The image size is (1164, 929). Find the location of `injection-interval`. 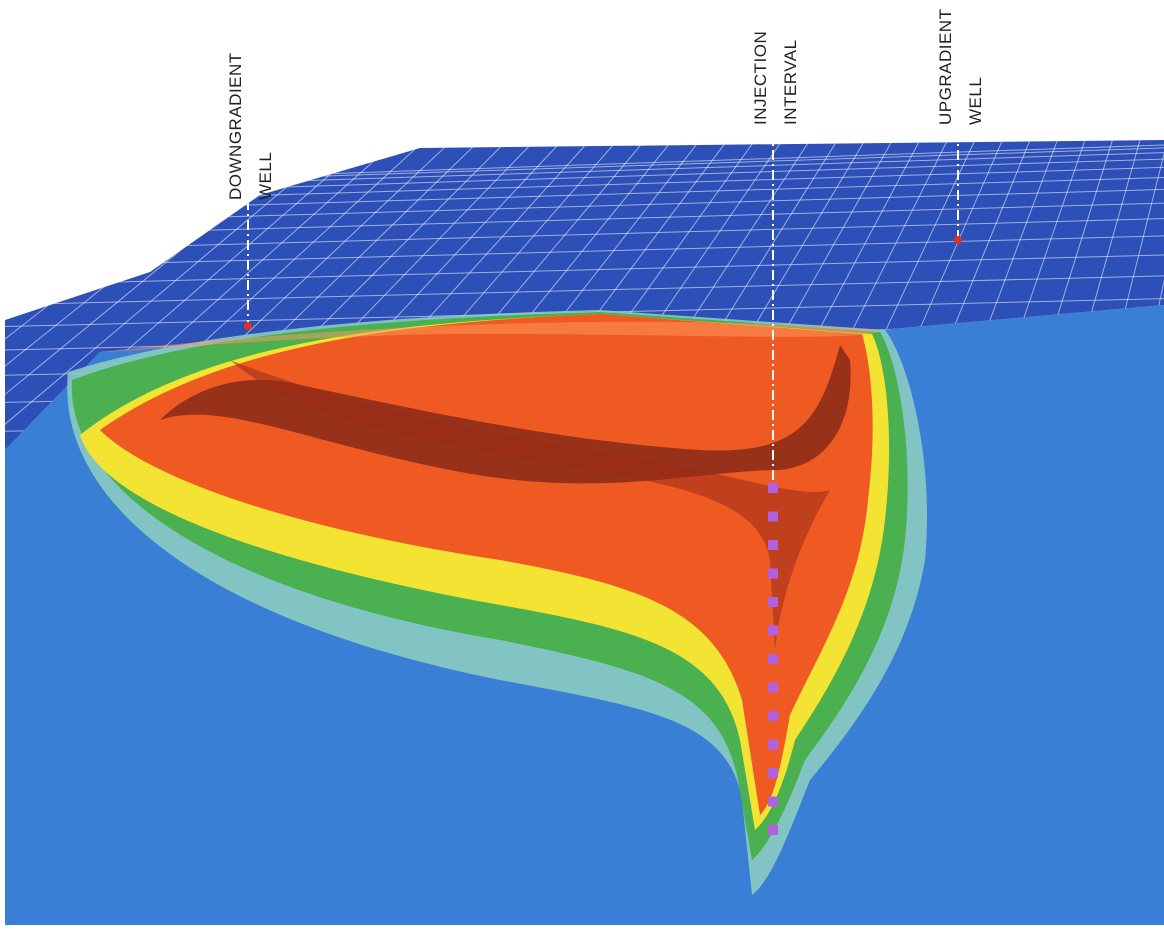

injection-interval is located at coordinates (773, 659).